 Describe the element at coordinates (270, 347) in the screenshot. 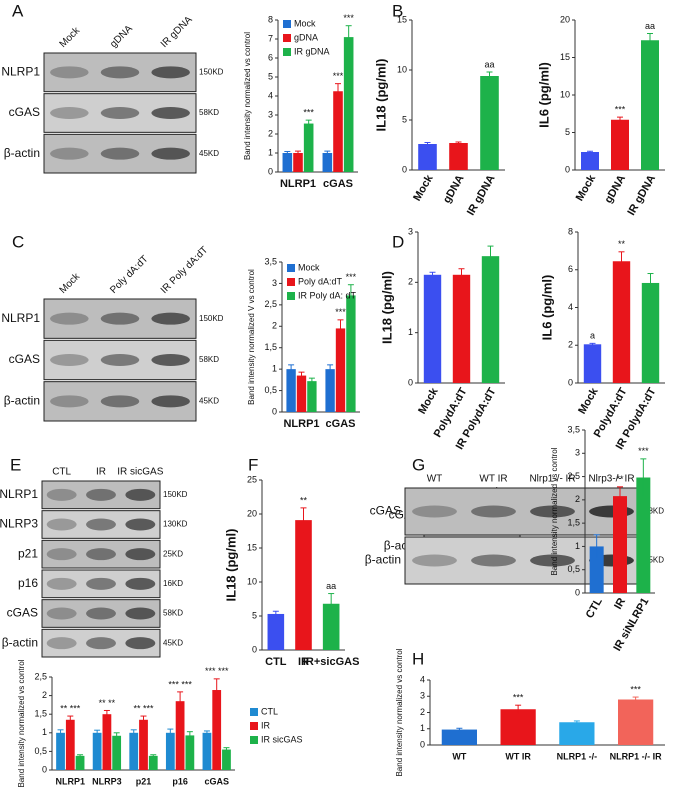

I see `y-tick-label: 1,5` at that location.